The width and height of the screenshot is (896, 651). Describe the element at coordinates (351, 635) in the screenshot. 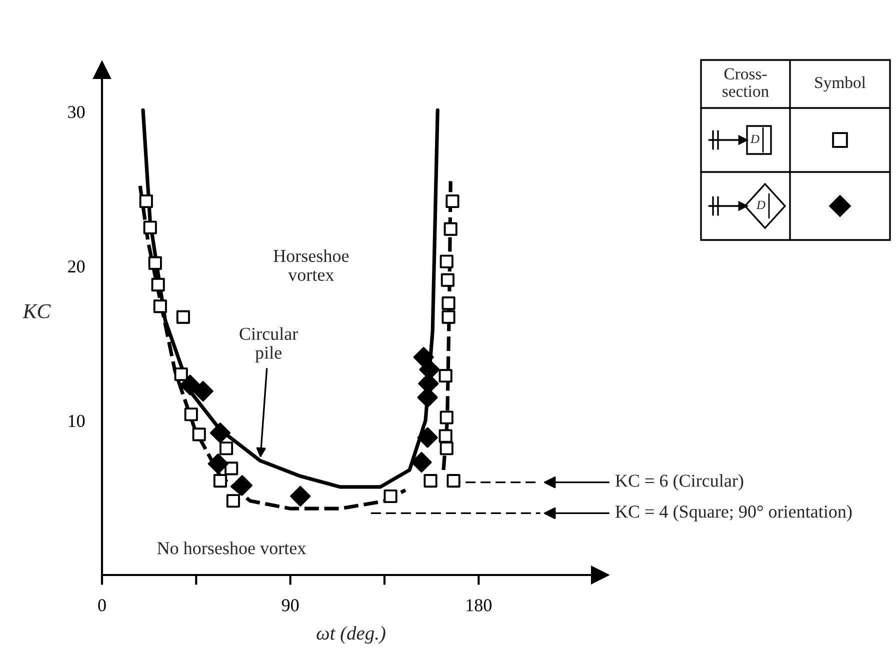

I see `x-axis-title: ωt (deg.)` at that location.